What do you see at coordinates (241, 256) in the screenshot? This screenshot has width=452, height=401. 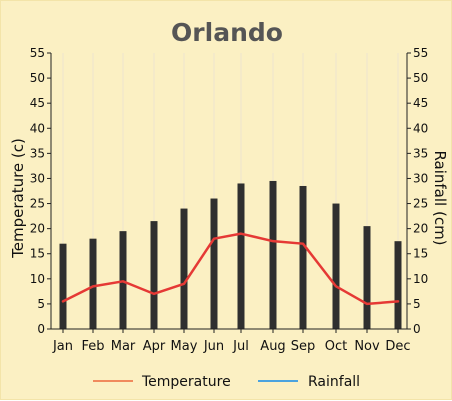 I see `rainfall-bar-jul` at bounding box center [241, 256].